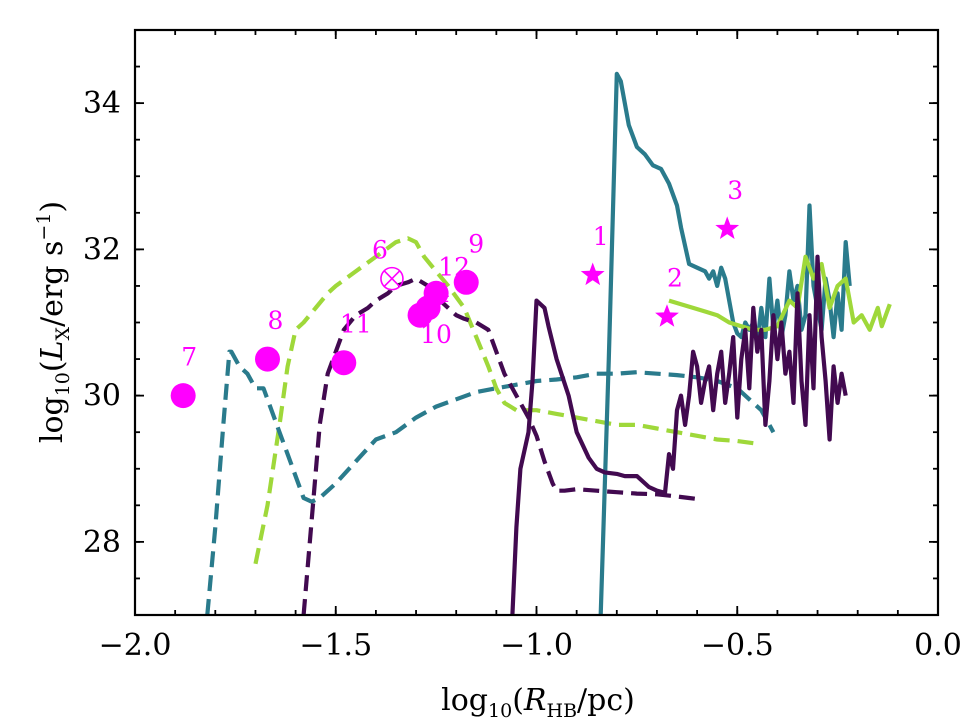  Describe the element at coordinates (500, 711) in the screenshot. I see `x-label-base: 10` at that location.